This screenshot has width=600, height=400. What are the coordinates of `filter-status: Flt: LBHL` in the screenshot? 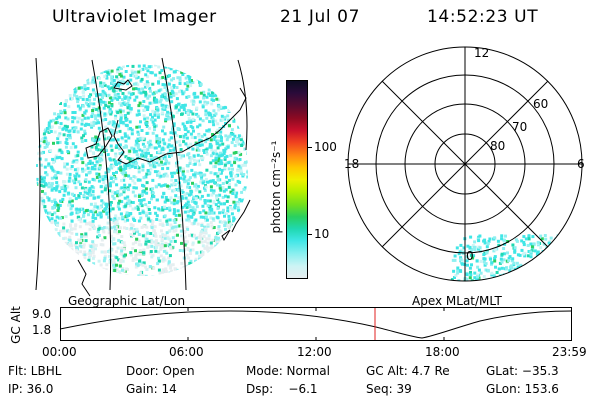 It's located at (35, 371).